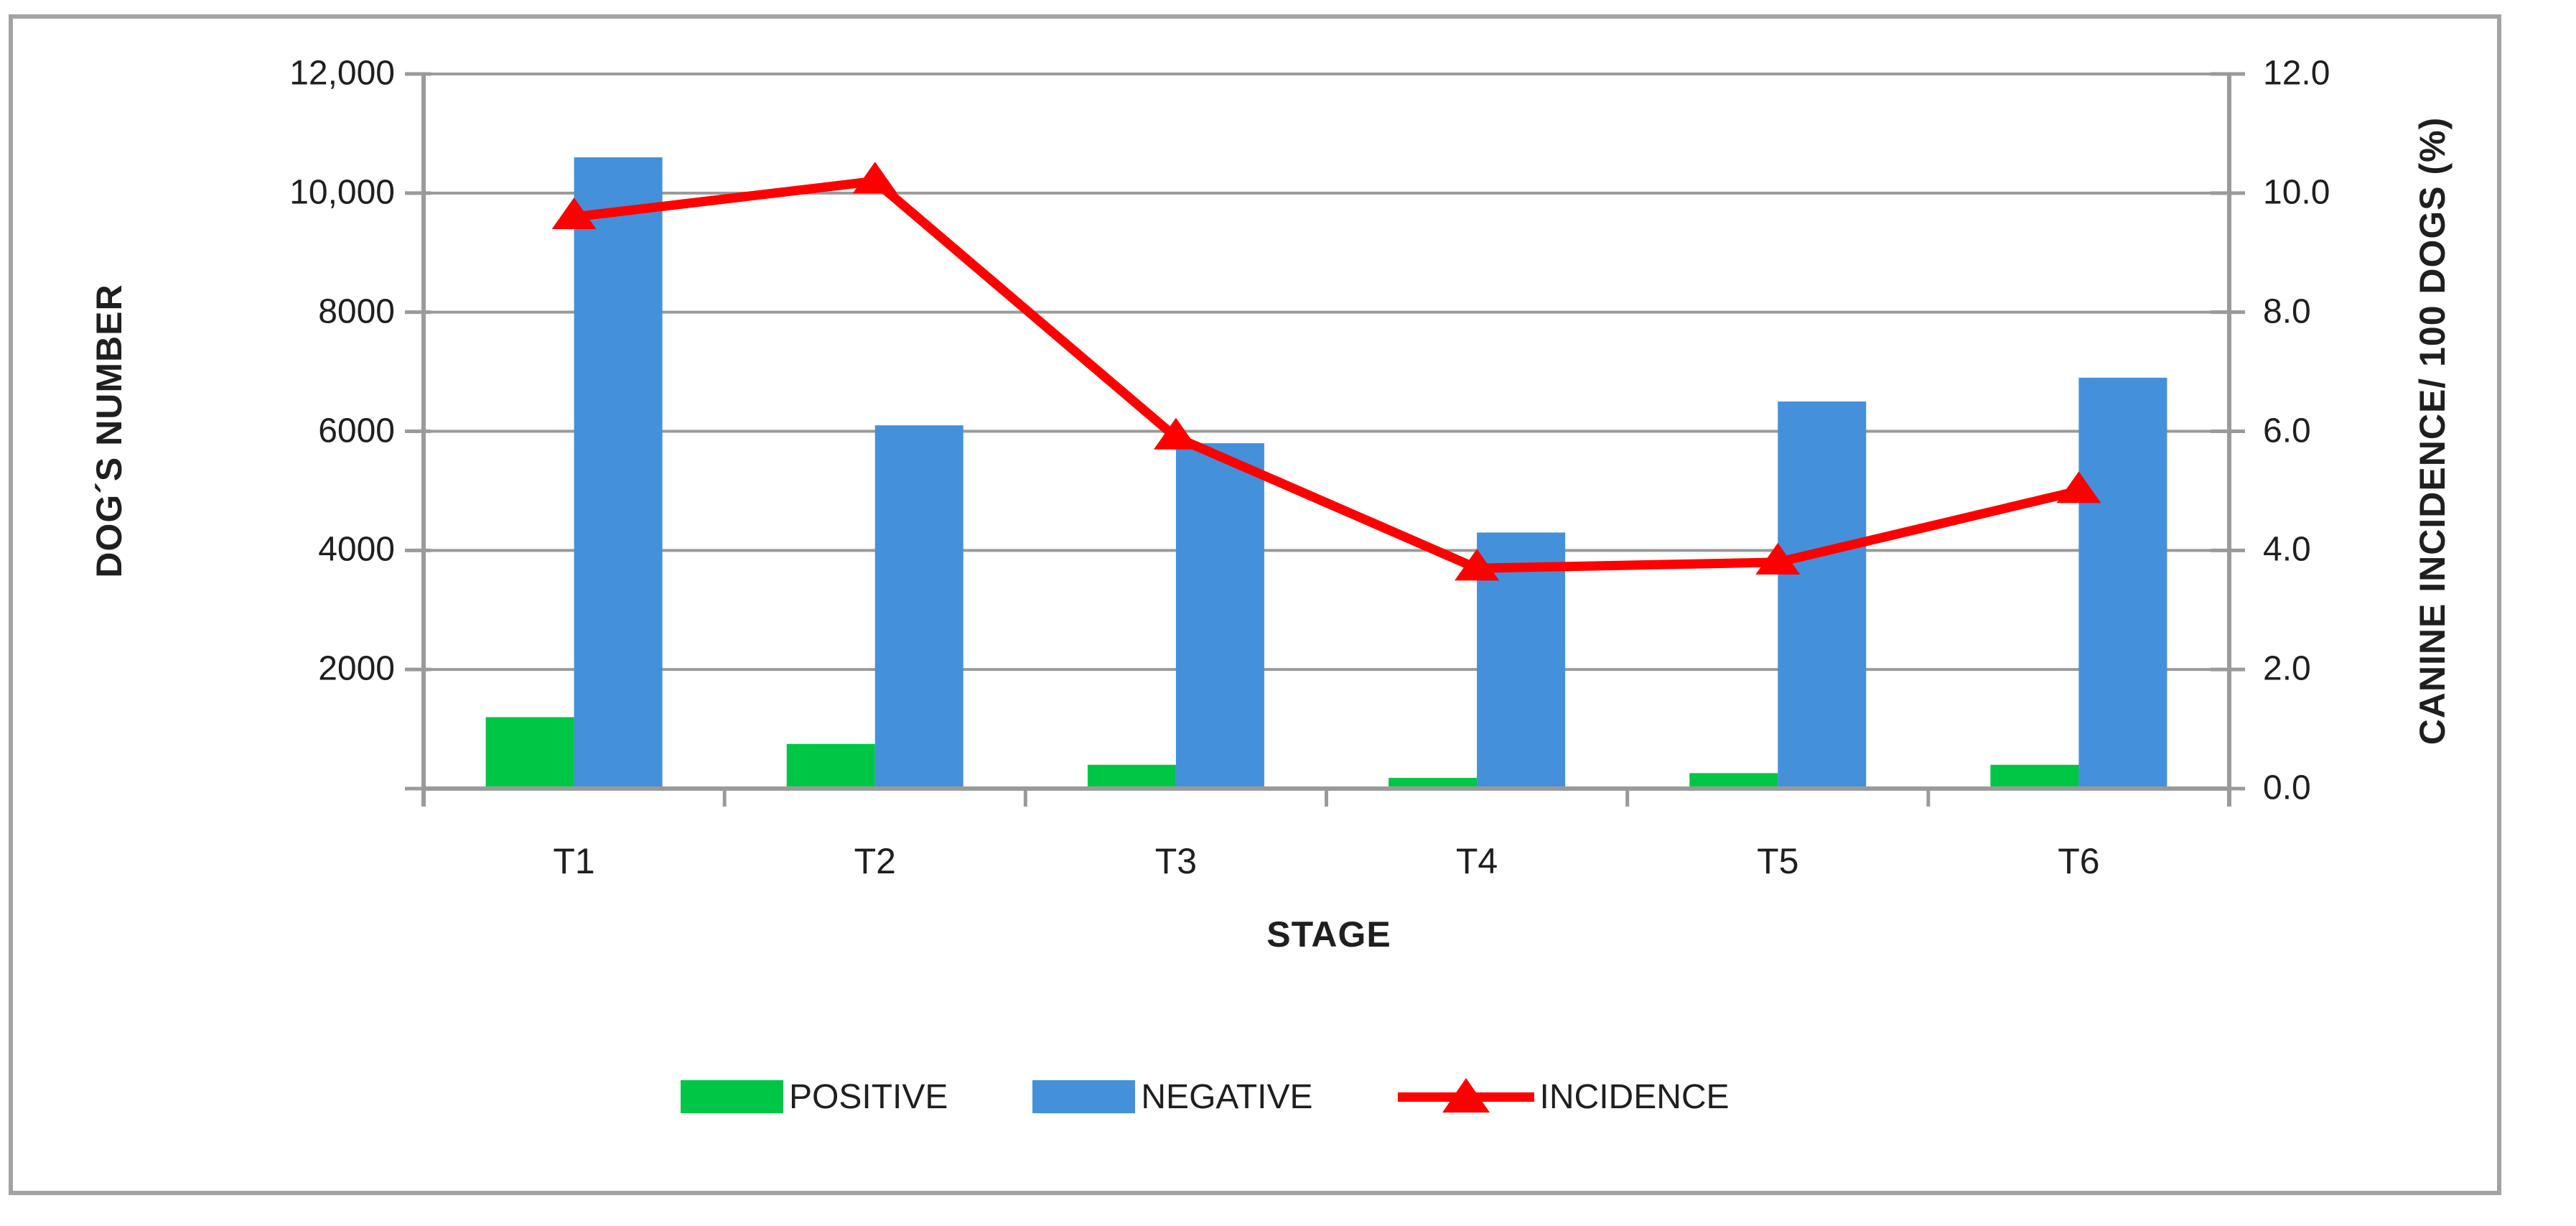 This screenshot has width=2576, height=1226. I want to click on x-axis-tick-label: T4, so click(1476, 861).